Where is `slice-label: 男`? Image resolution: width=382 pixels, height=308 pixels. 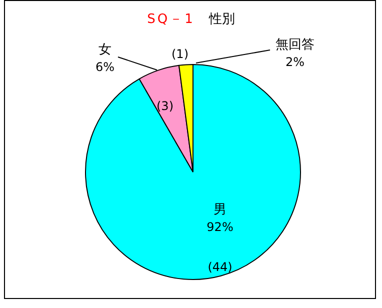
slice-label: 男 is located at coordinates (220, 210).